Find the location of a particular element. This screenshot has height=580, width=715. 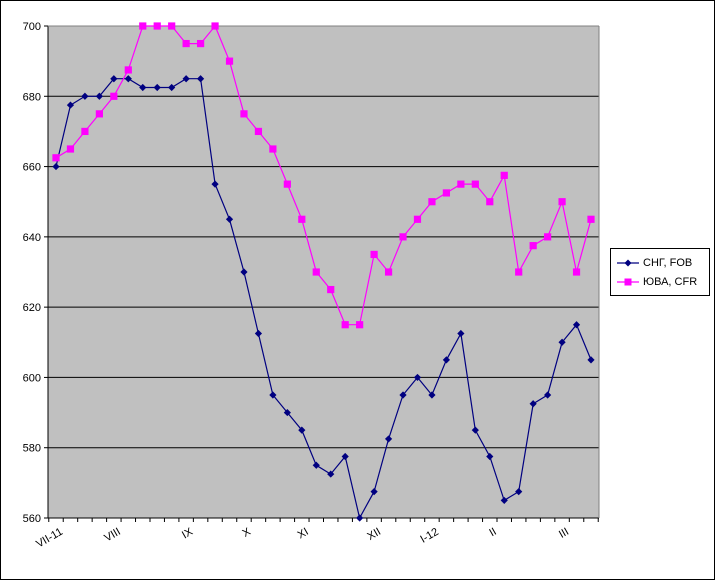

y-tick-label: 600 is located at coordinates (32, 378).